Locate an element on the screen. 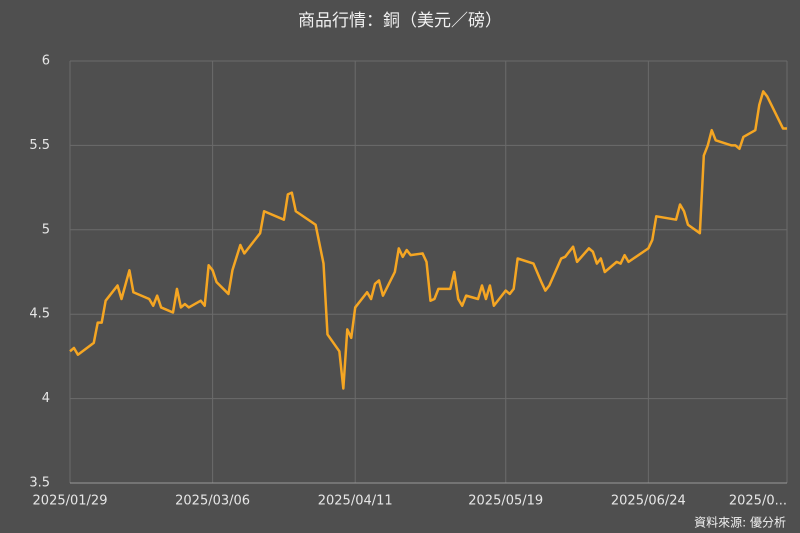 The width and height of the screenshot is (800, 533). y-tick-label: 5.5 is located at coordinates (39, 145).